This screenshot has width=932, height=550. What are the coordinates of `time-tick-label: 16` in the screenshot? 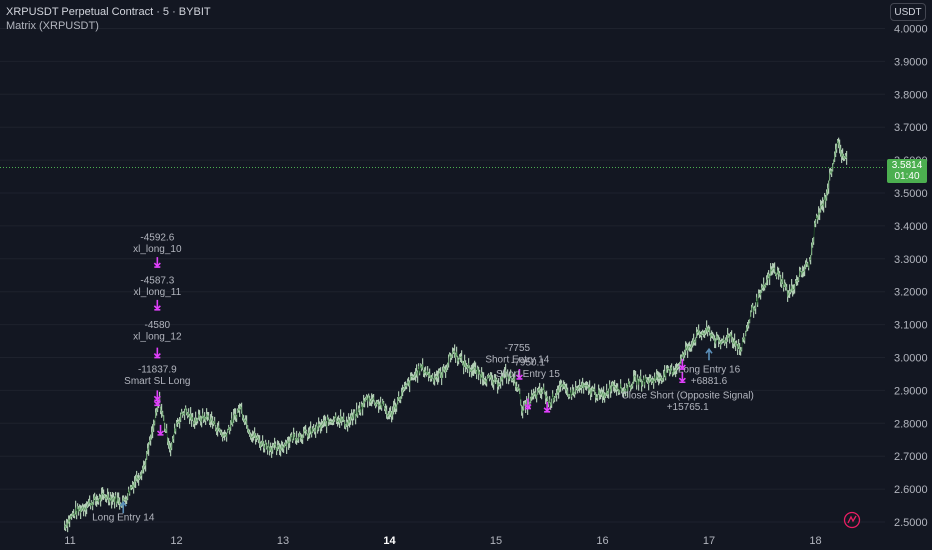 It's located at (602, 541).